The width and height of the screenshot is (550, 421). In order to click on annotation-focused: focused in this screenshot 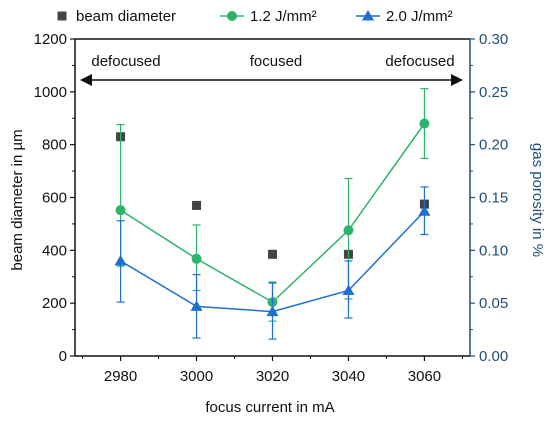, I will do `click(276, 61)`.